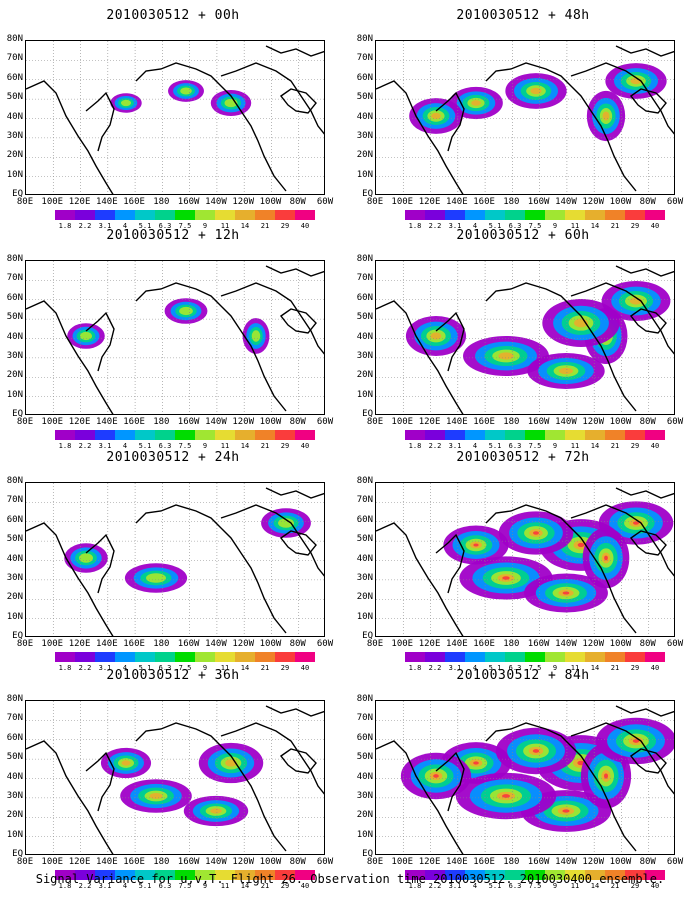 The width and height of the screenshot is (700, 900). I want to click on lat-label: 70N, so click(364, 500).